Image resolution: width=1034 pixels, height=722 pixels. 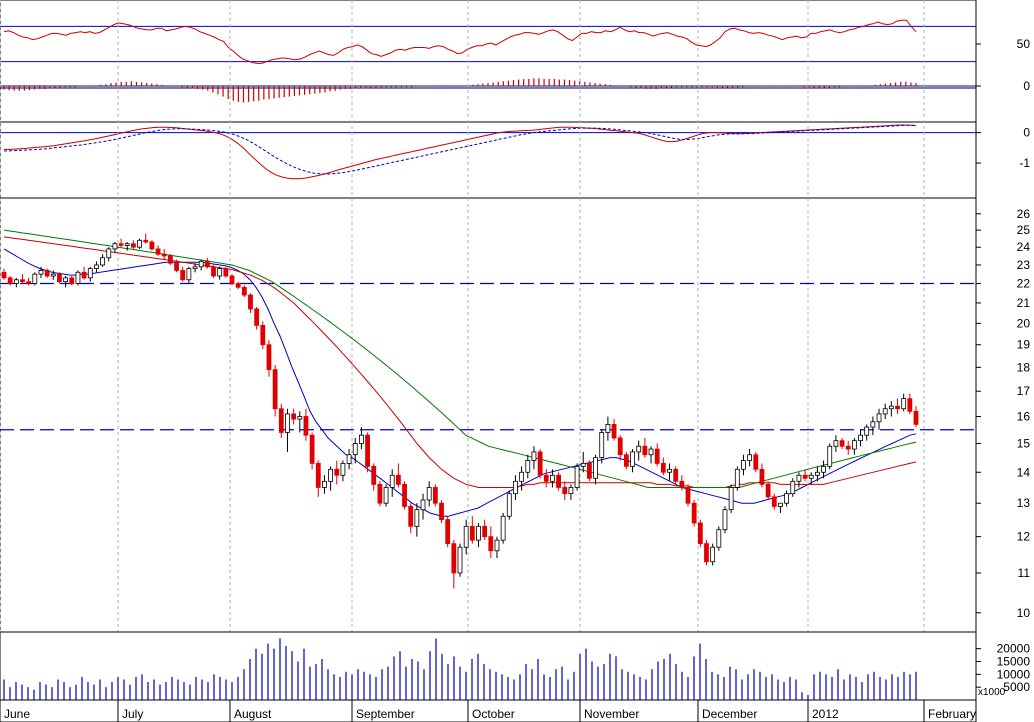 I want to click on macd-axis-label: -1, so click(x=1024, y=163).